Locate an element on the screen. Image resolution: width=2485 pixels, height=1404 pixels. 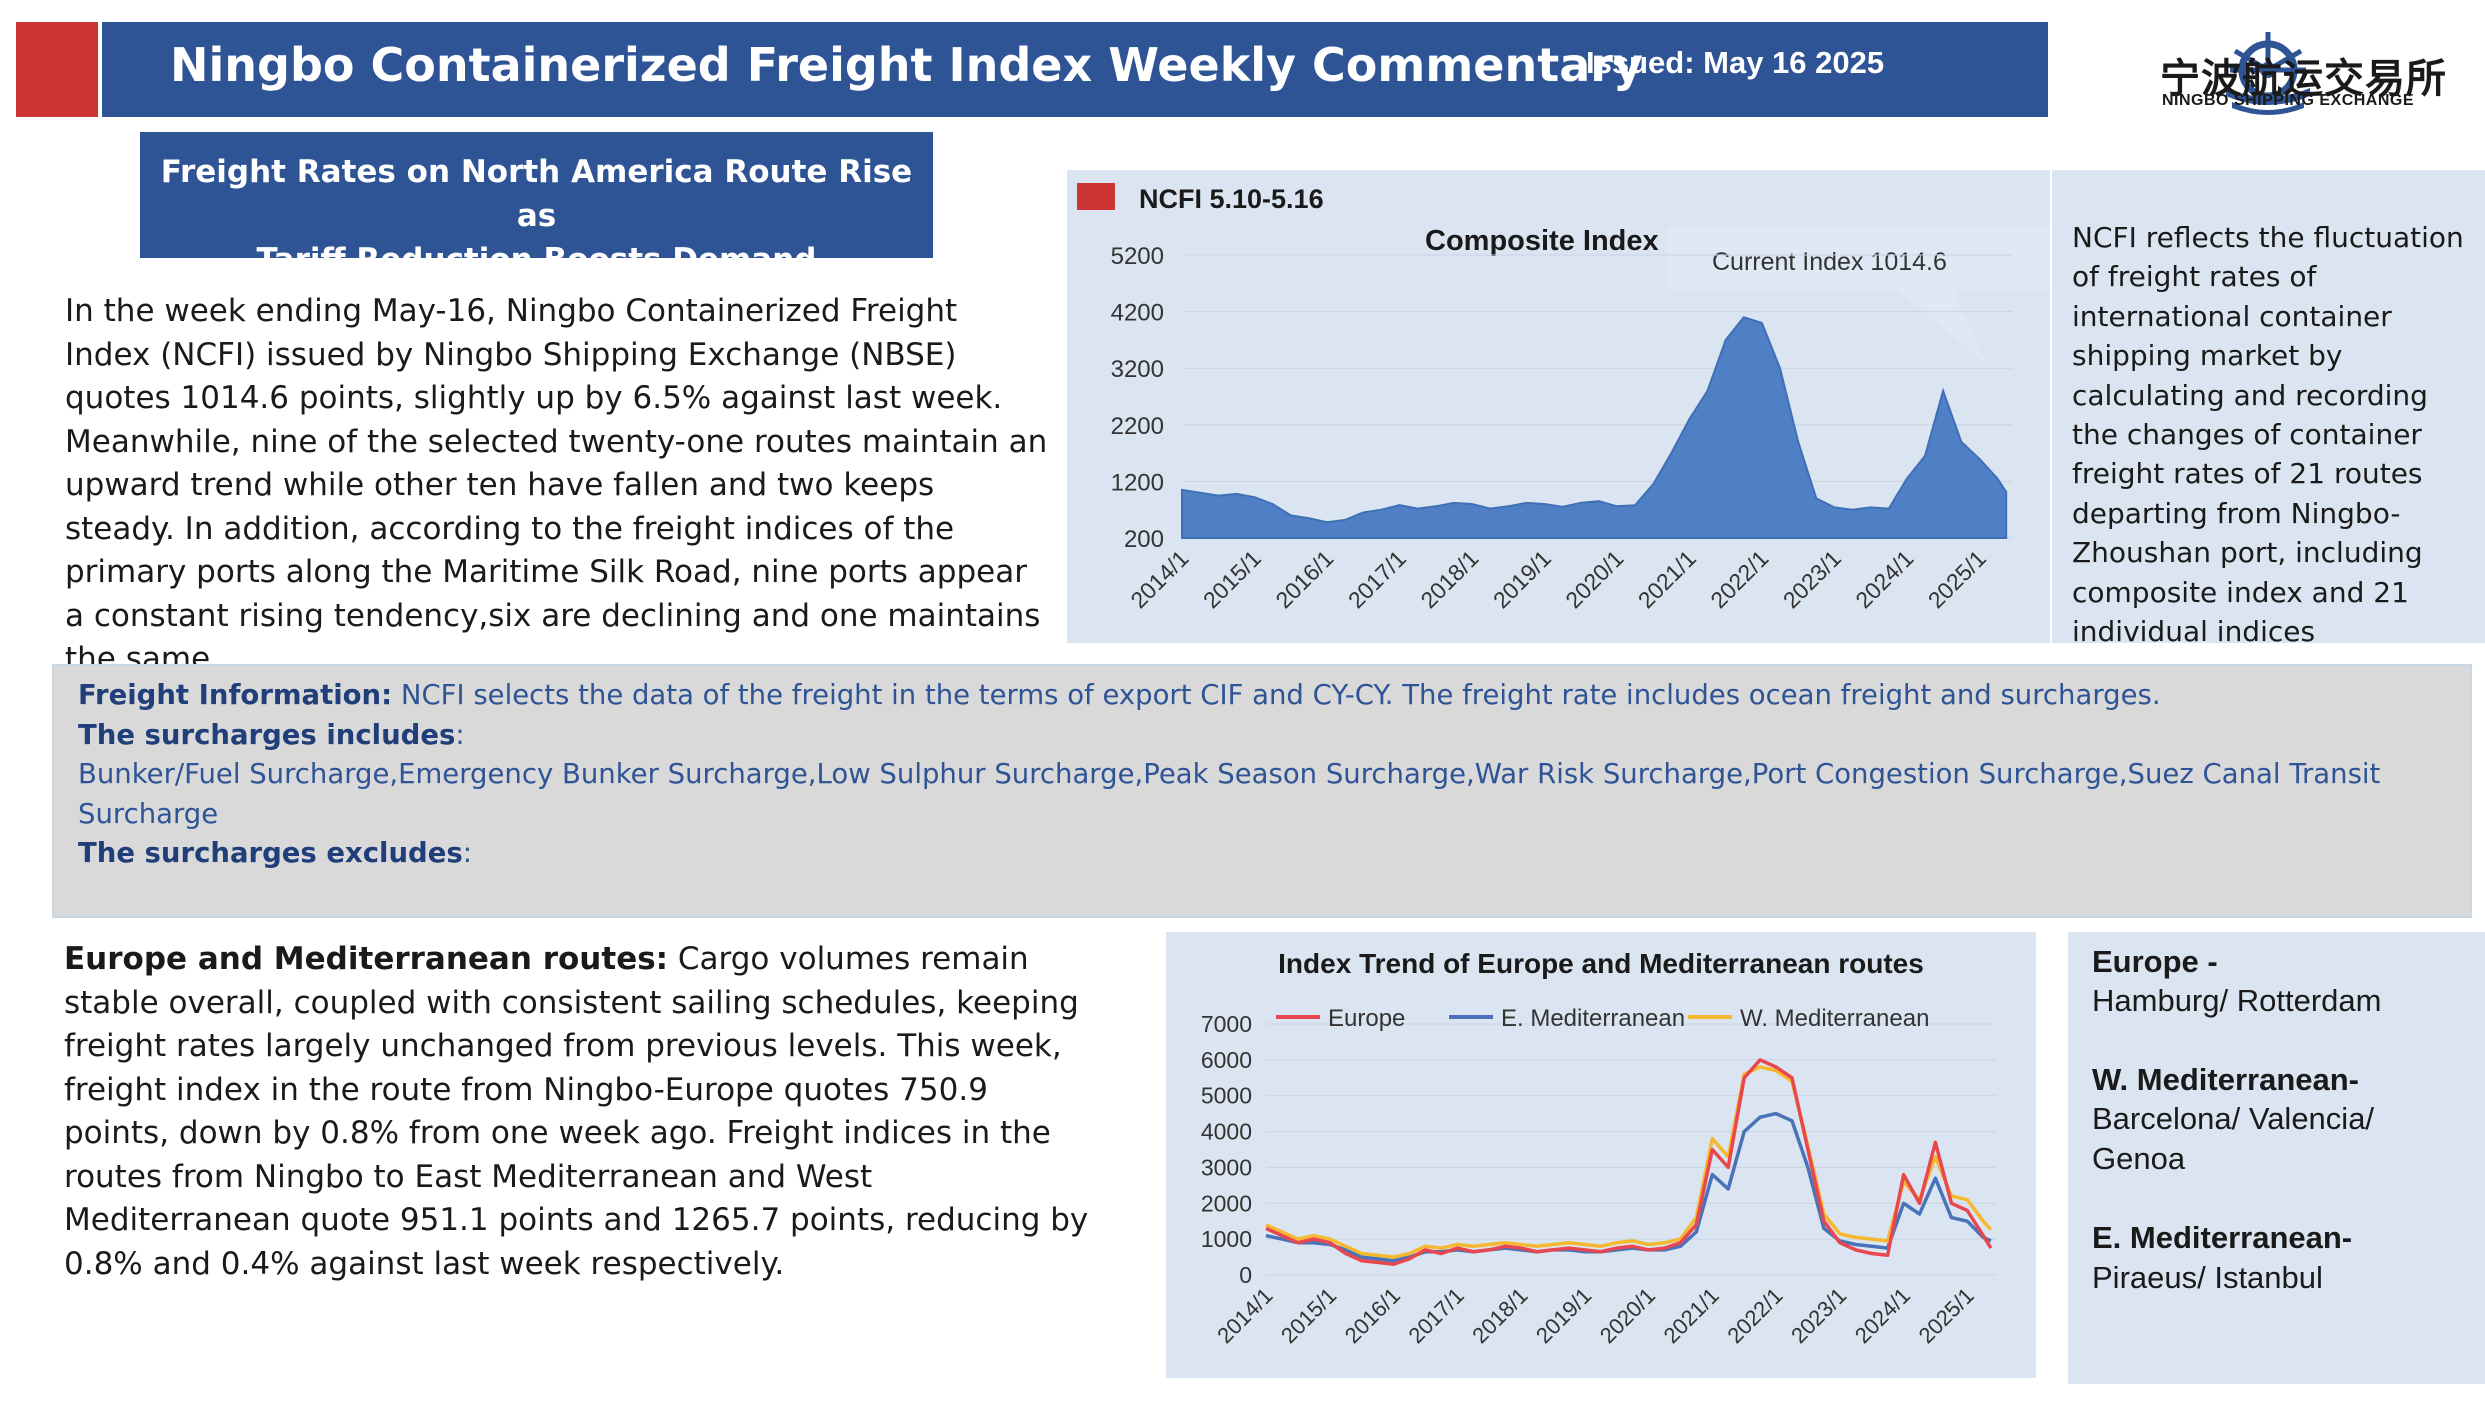
composite-x-tick-label: 2024/1 is located at coordinates (1884, 579).